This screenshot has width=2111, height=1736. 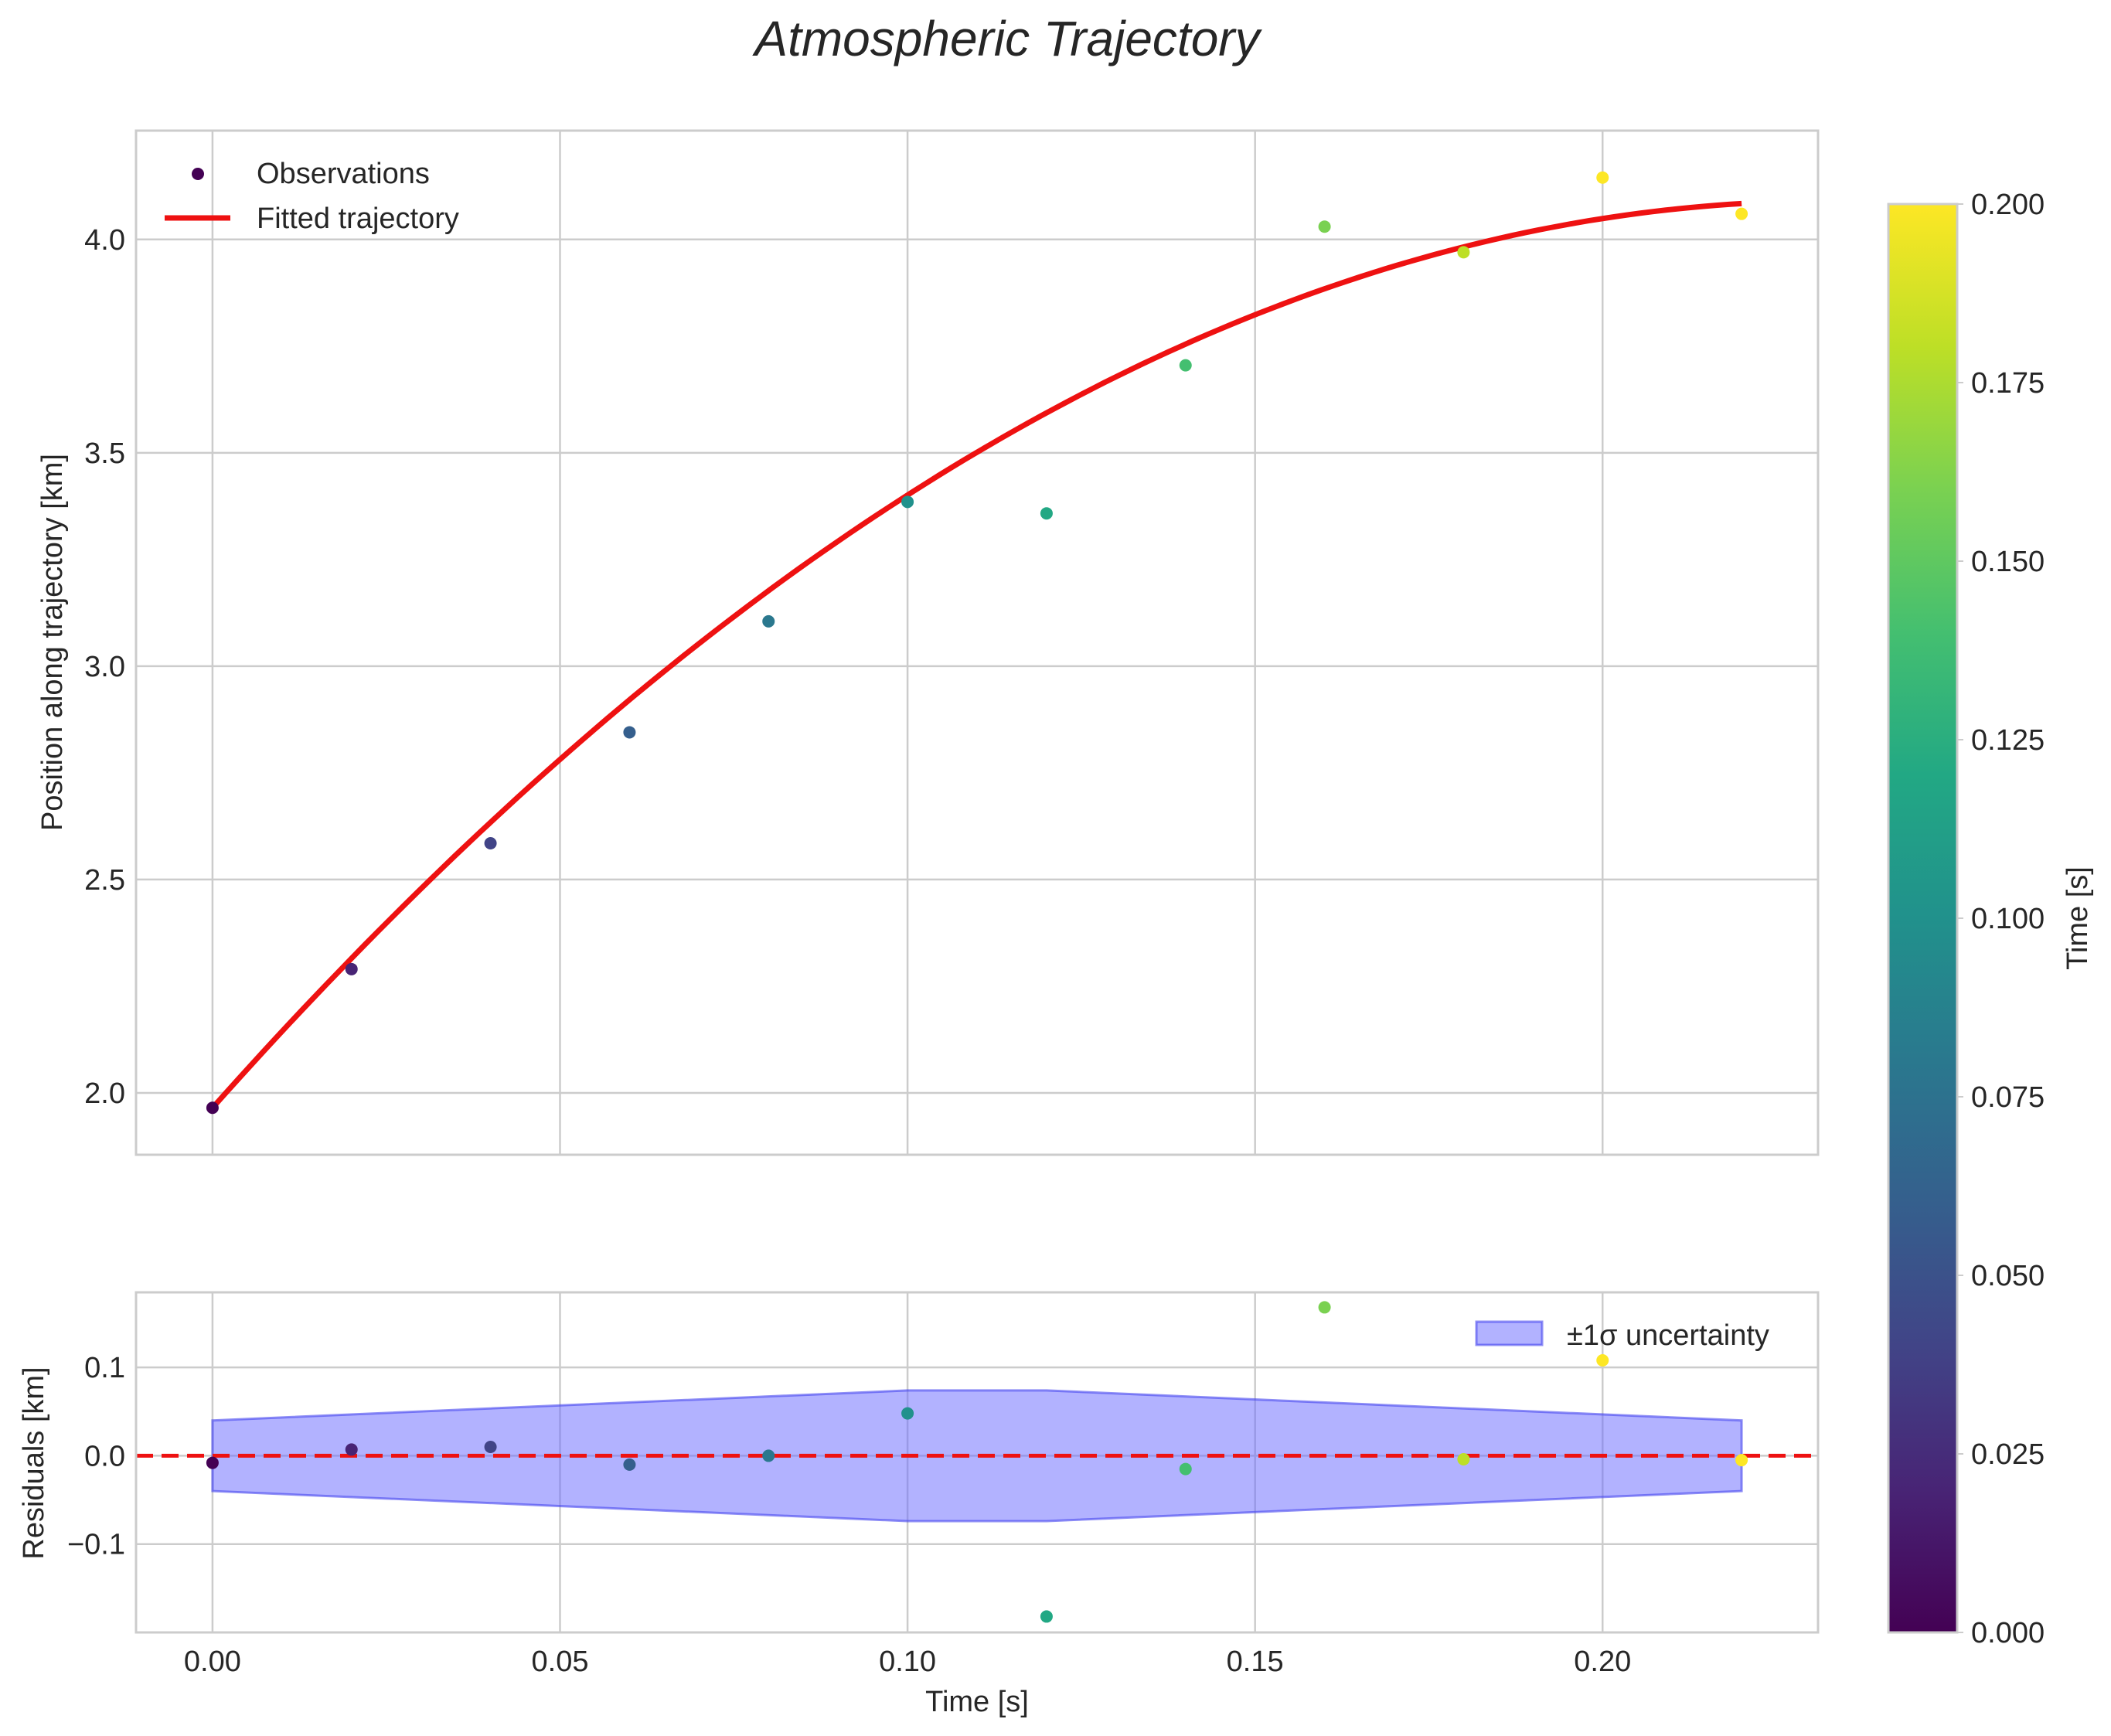 What do you see at coordinates (2008, 1455) in the screenshot?
I see `colorbar-tick-label: 0.025` at bounding box center [2008, 1455].